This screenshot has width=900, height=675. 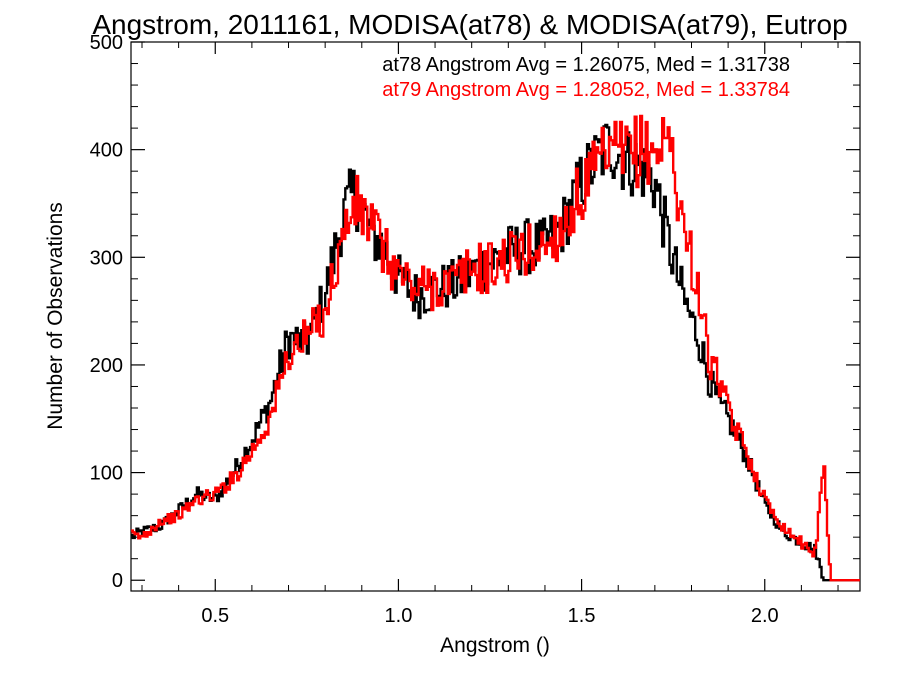 What do you see at coordinates (106, 366) in the screenshot?
I see `y-tick-label: 200` at bounding box center [106, 366].